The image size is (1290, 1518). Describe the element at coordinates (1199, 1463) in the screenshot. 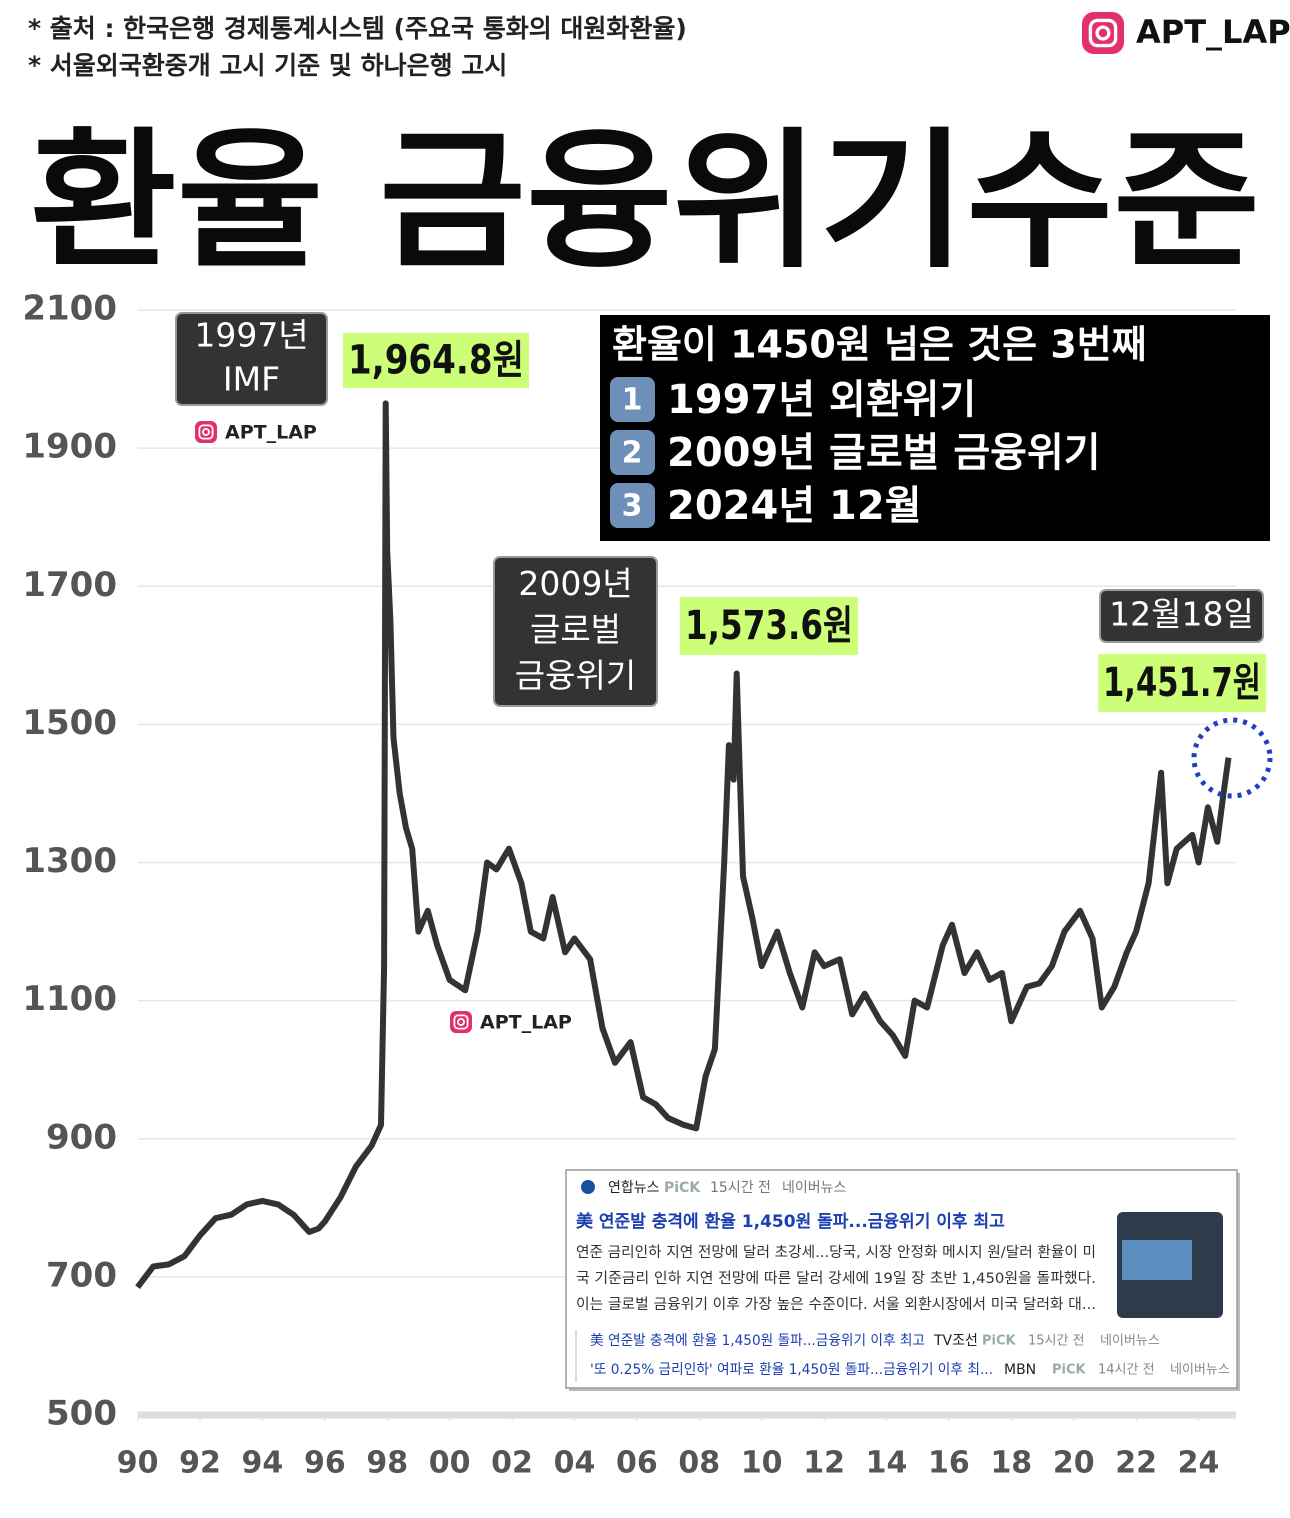

I see `x-tick-label: 24` at that location.